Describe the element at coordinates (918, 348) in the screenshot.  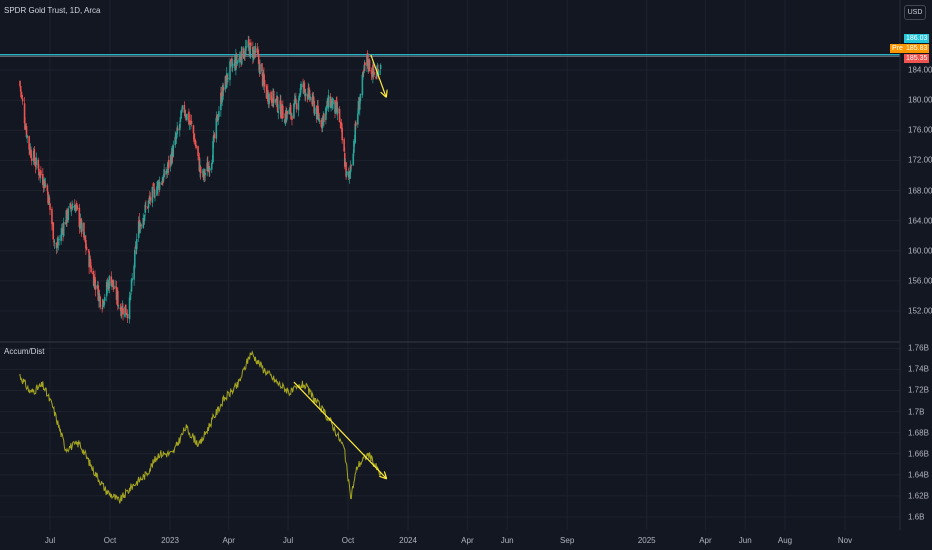
I see `ad-tick-label: 1.76B` at that location.